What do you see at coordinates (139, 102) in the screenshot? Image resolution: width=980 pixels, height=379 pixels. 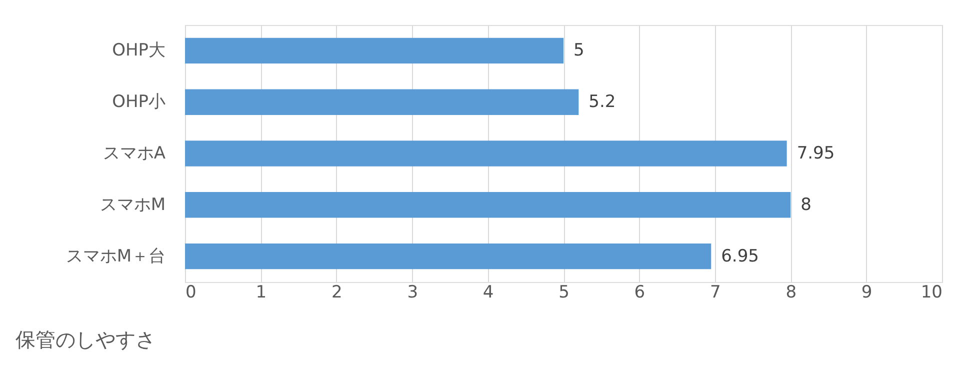 I see `y-tick-label: OHP小` at bounding box center [139, 102].